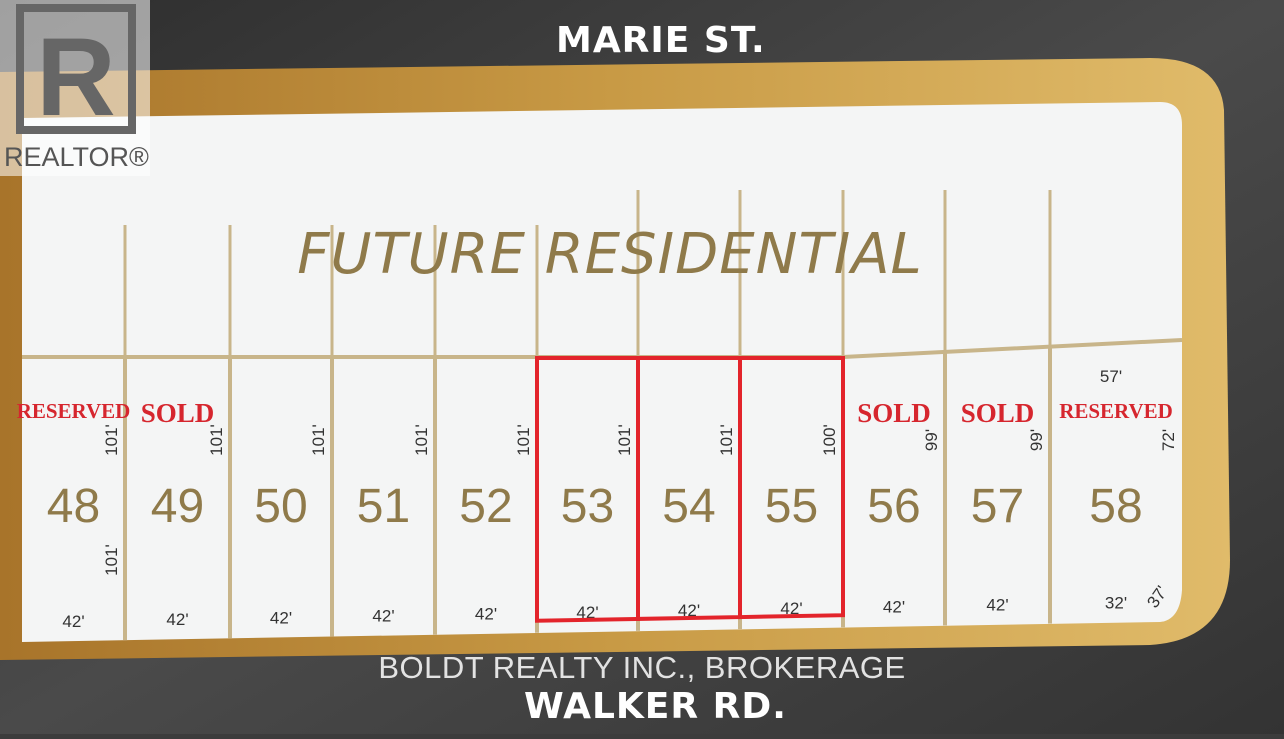  I want to click on realtor-r-icon: R, so click(76, 71).